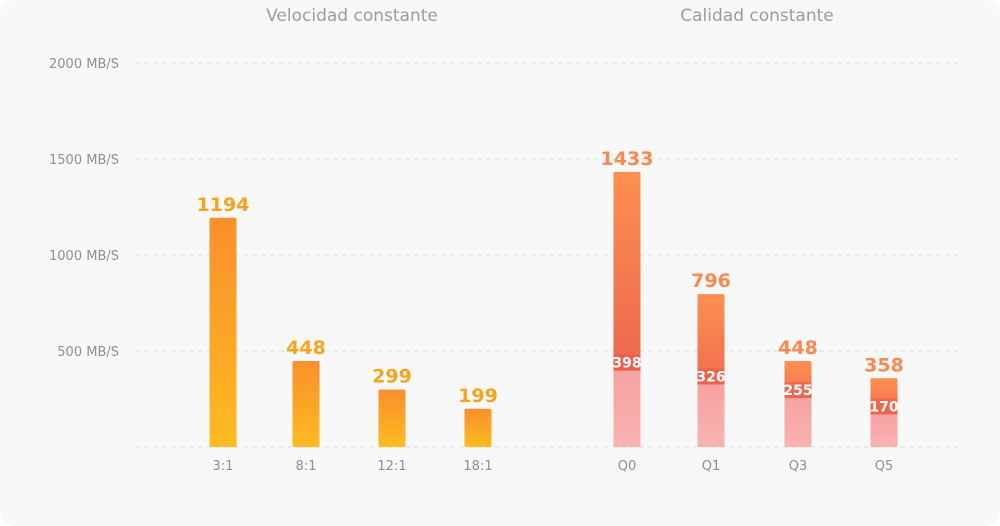  Describe the element at coordinates (352, 16) in the screenshot. I see `group-title-velocidad: Velocidad constante` at that location.